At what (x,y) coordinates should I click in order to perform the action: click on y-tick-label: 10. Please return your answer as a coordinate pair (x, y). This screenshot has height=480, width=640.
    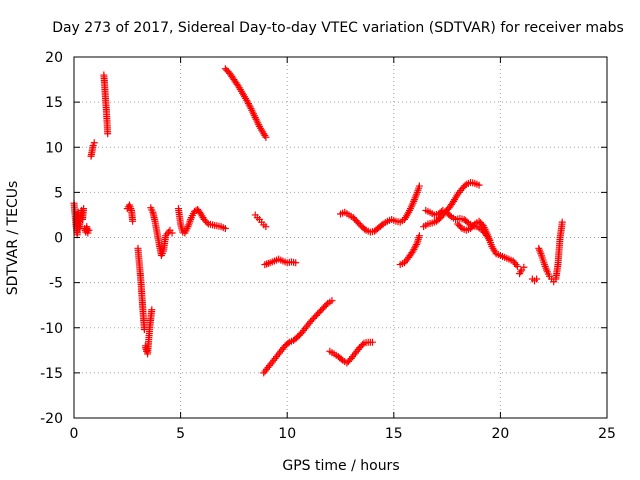
    Looking at the image, I should click on (54, 148).